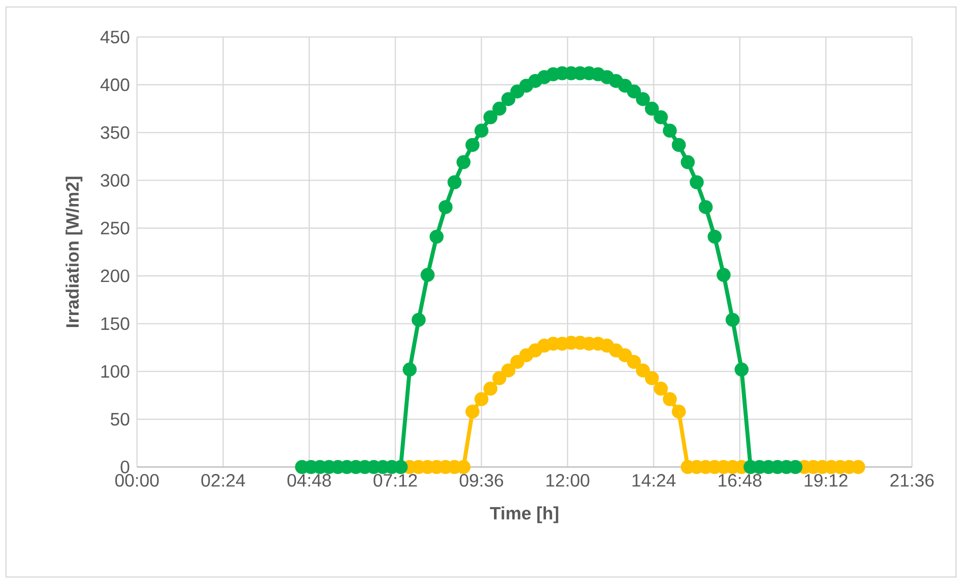 This screenshot has height=581, width=961. Describe the element at coordinates (309, 480) in the screenshot. I see `x-tick-label: 04:48` at that location.